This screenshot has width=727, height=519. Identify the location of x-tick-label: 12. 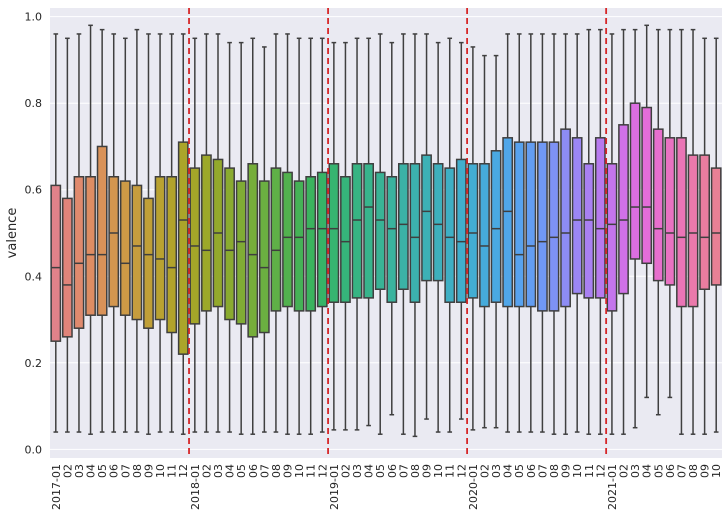
(183, 471).